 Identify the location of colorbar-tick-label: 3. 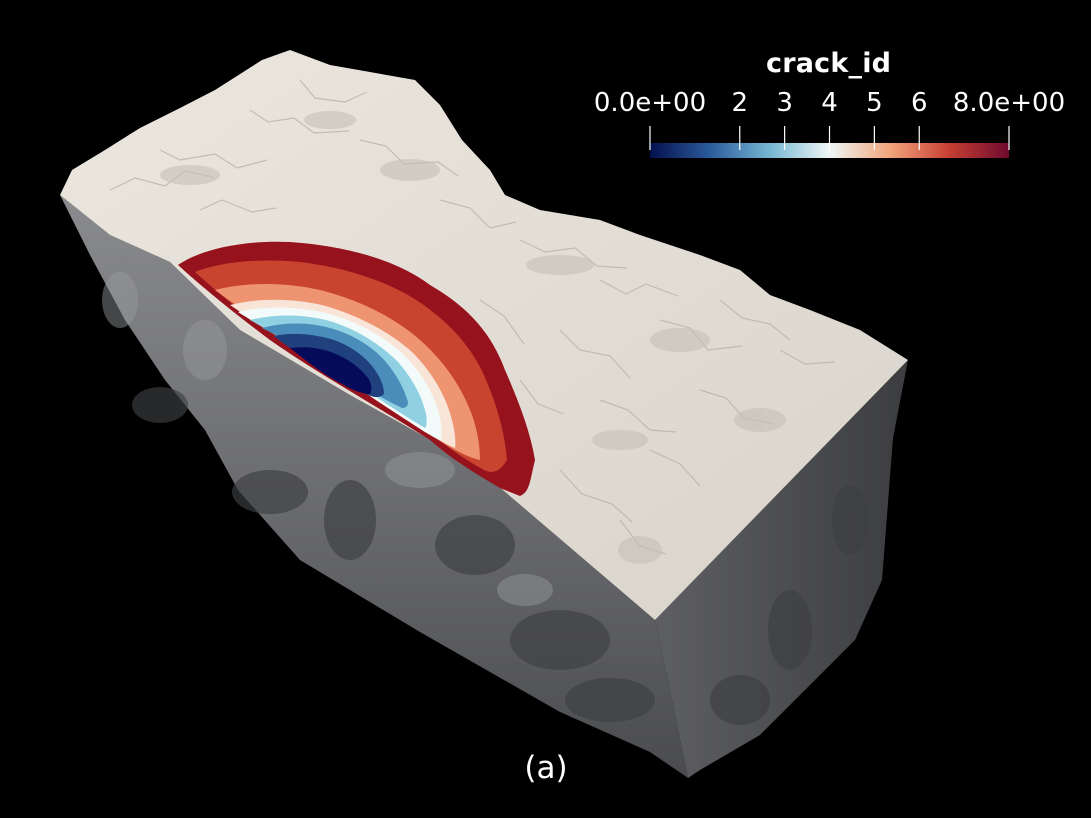
(784, 103).